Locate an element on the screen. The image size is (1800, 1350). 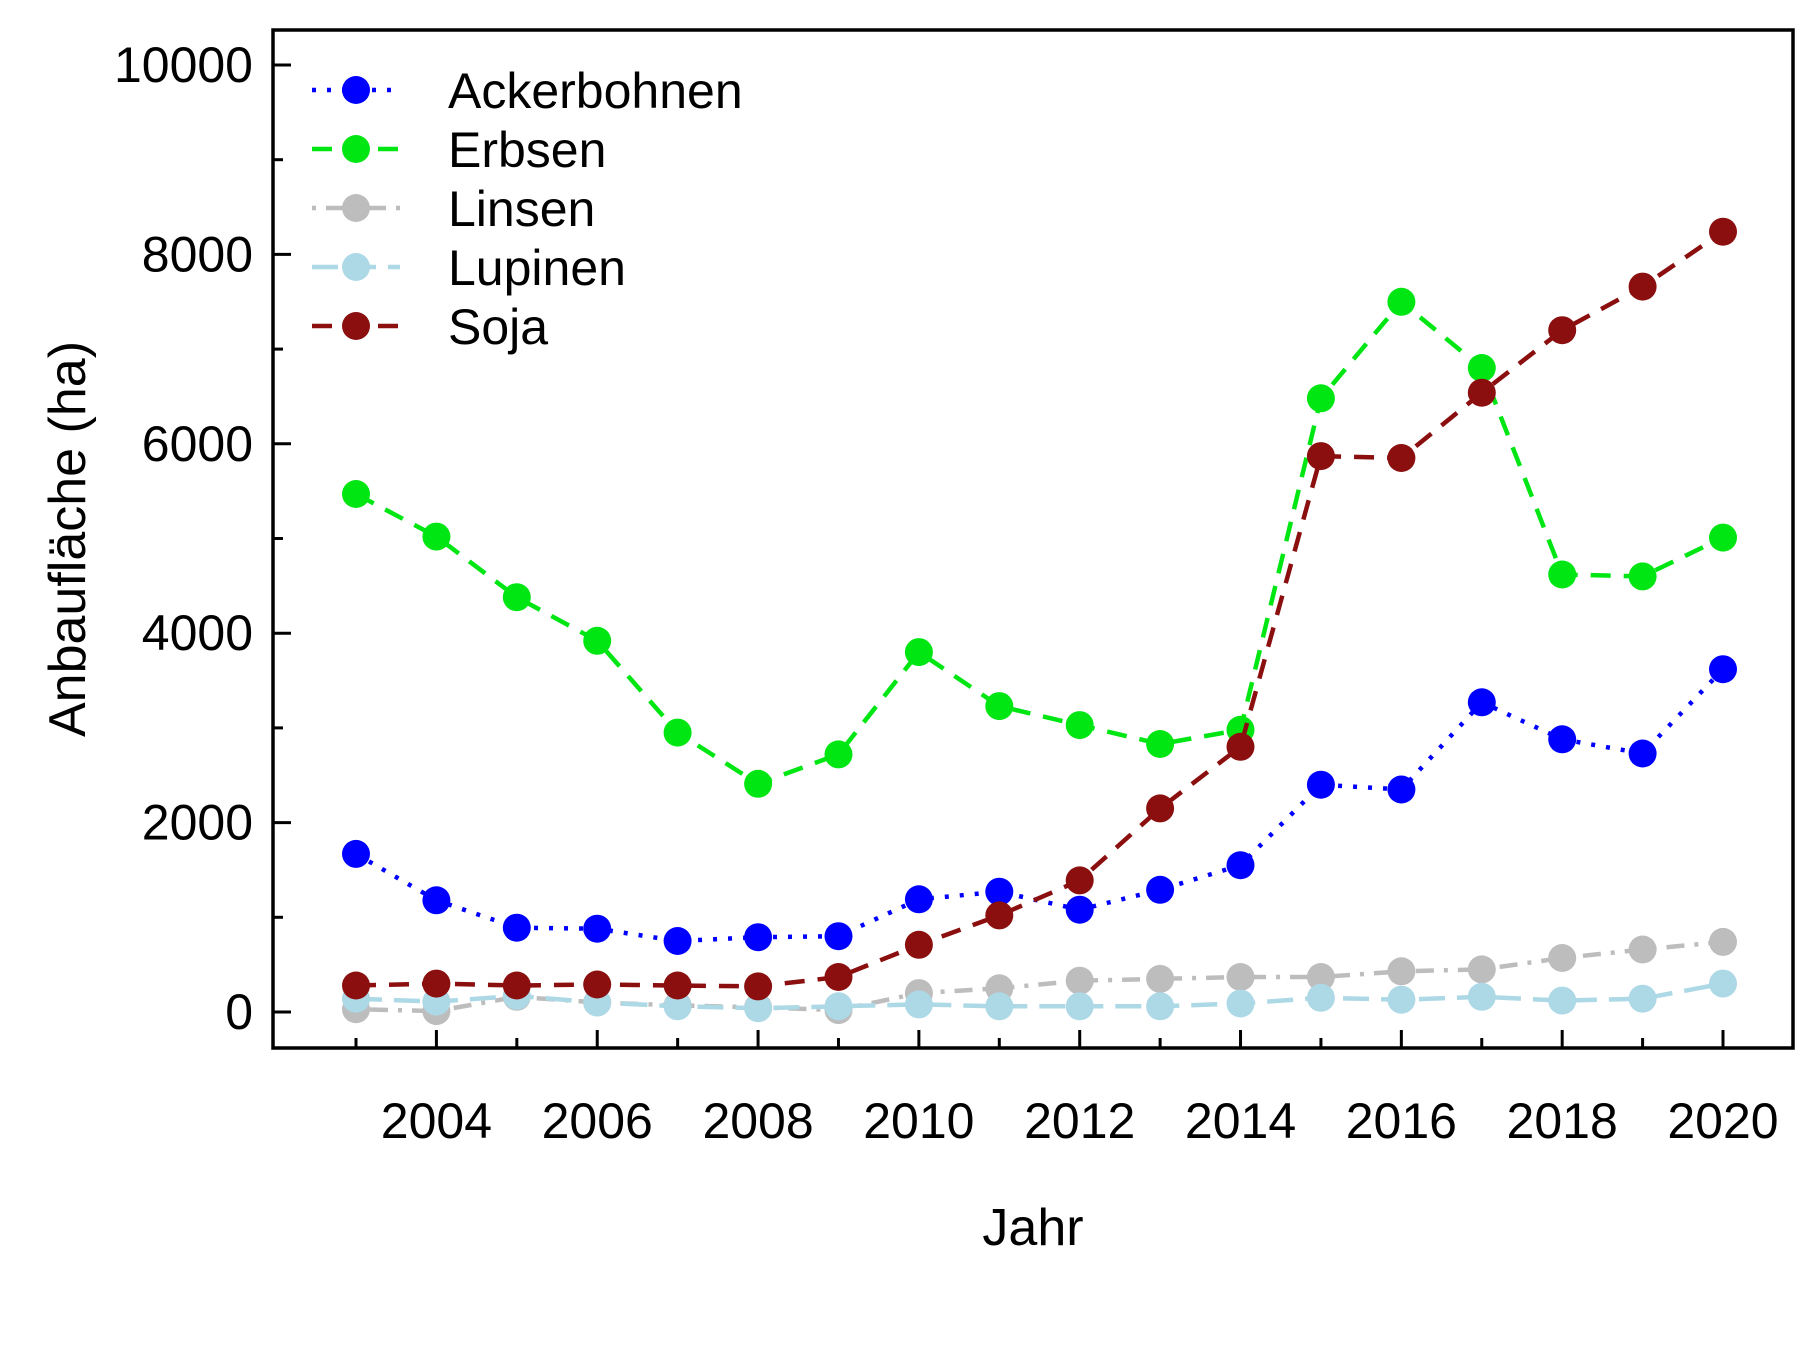
legend-item-erbsen: Erbsen is located at coordinates (459, 150).